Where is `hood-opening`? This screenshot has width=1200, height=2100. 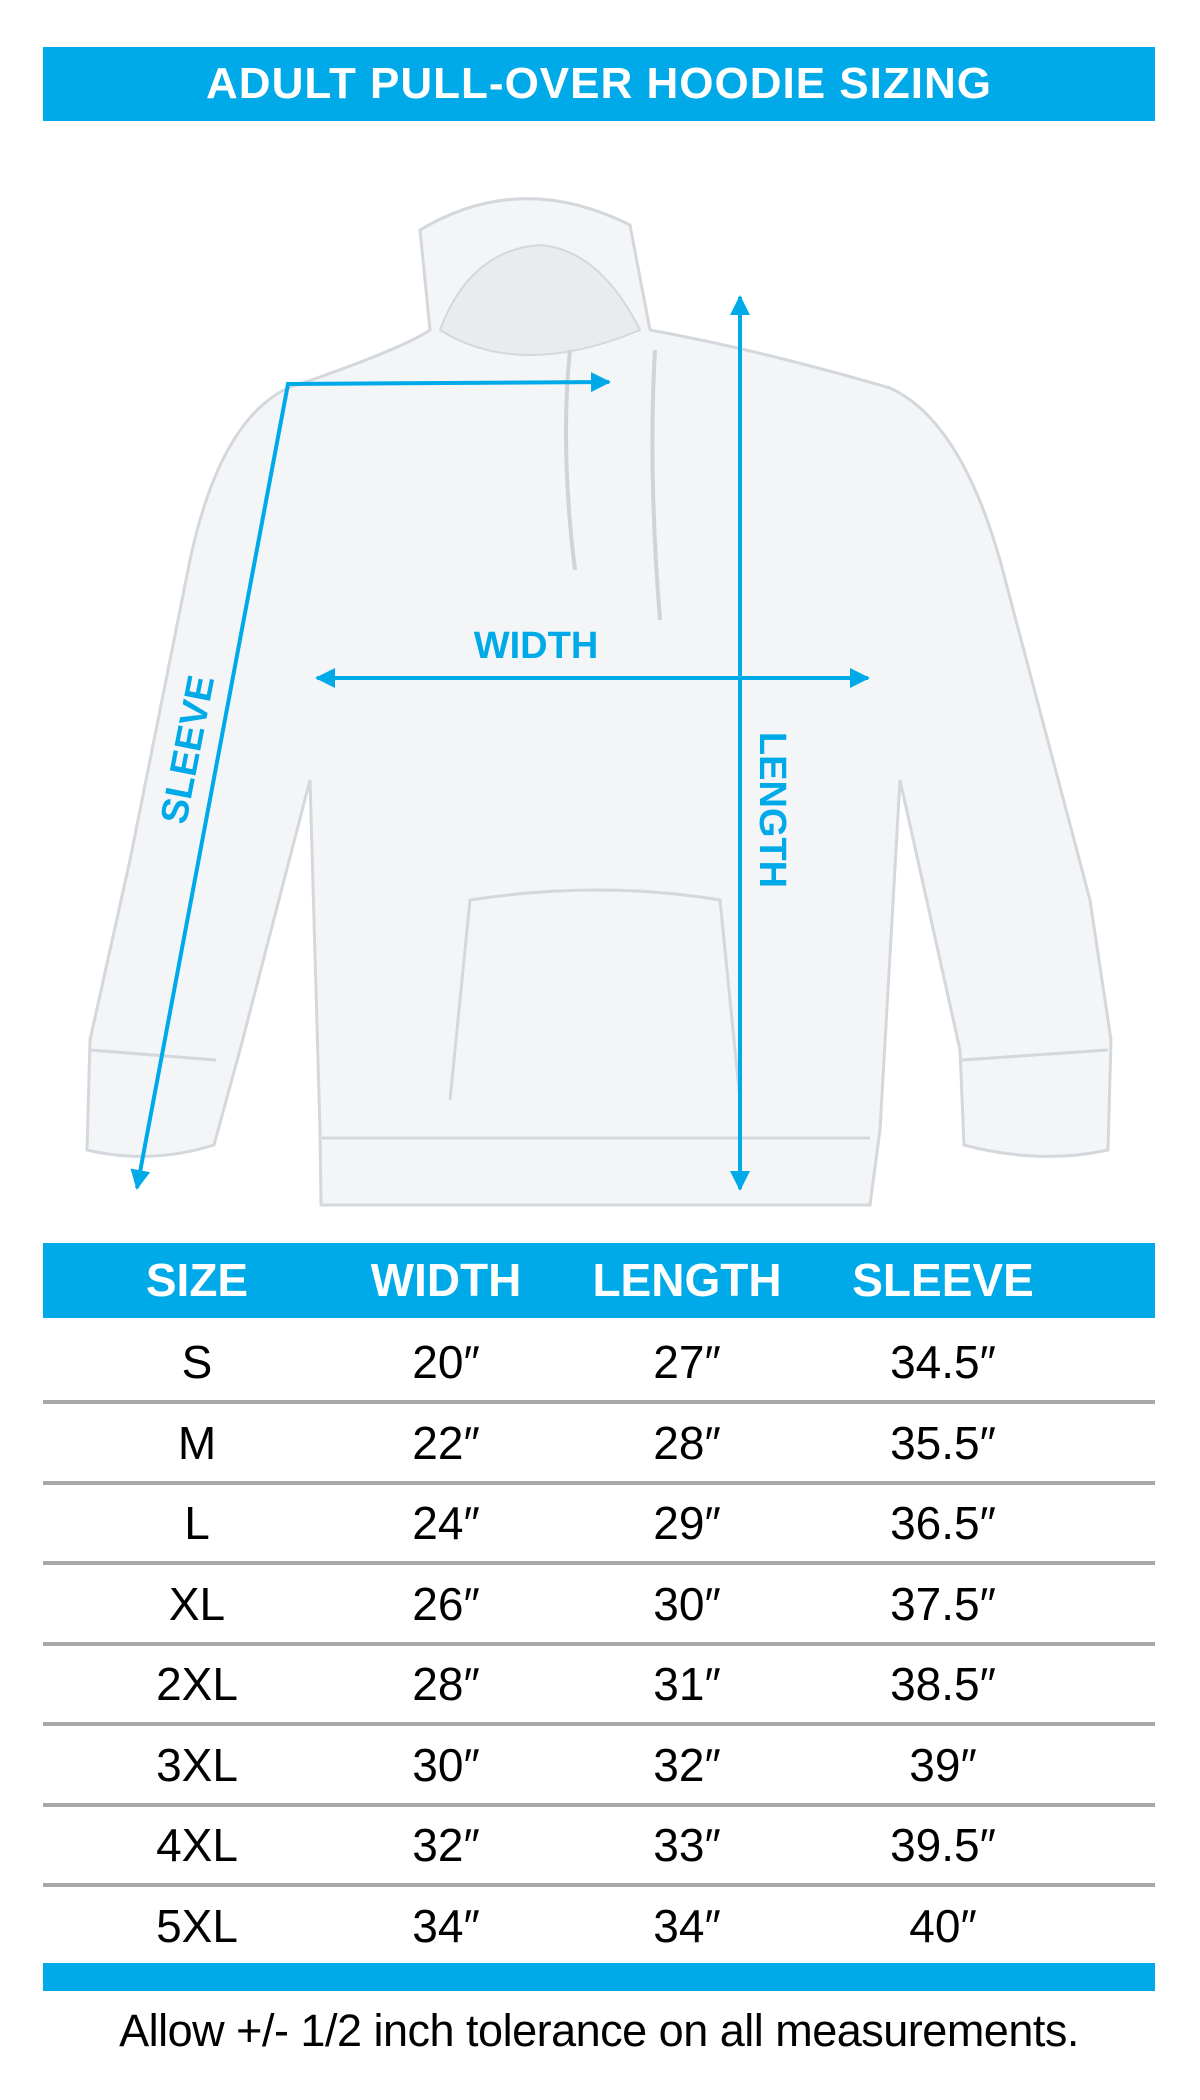
hood-opening is located at coordinates (540, 299).